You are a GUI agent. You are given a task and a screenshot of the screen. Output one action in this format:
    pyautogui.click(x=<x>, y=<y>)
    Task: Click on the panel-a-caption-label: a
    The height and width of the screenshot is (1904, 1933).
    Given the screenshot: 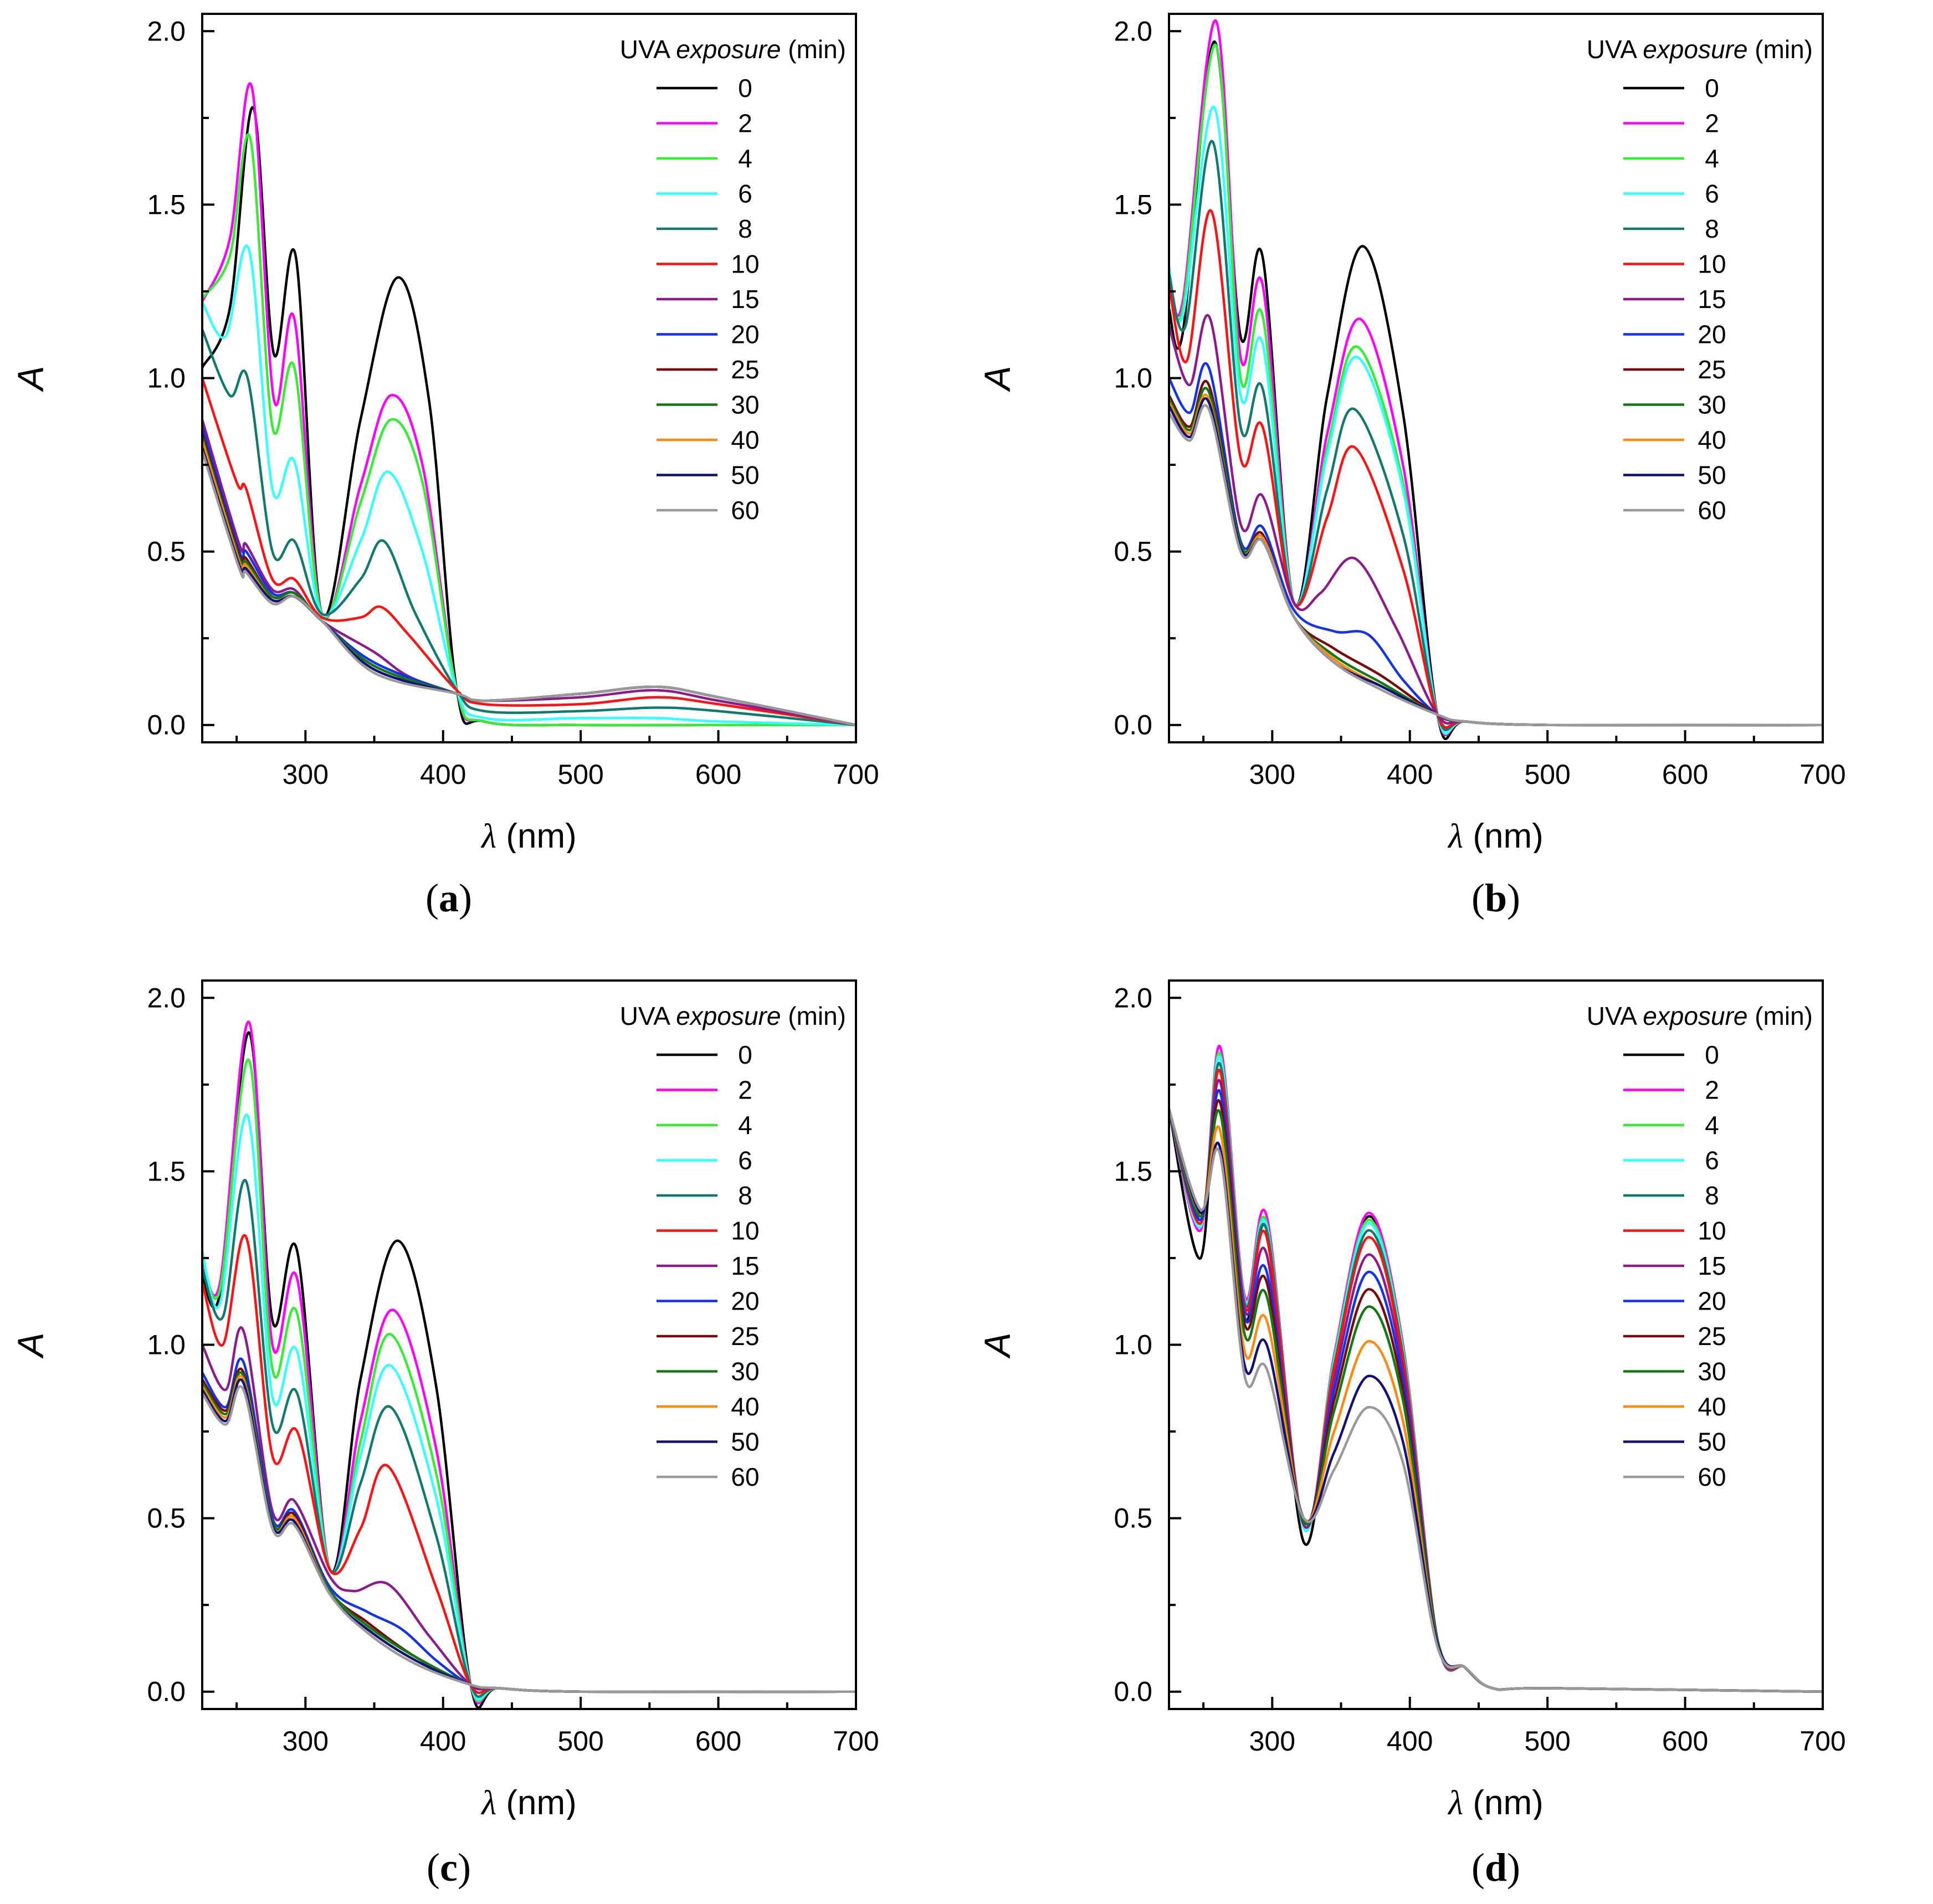 What is the action you would take?
    pyautogui.click(x=449, y=898)
    